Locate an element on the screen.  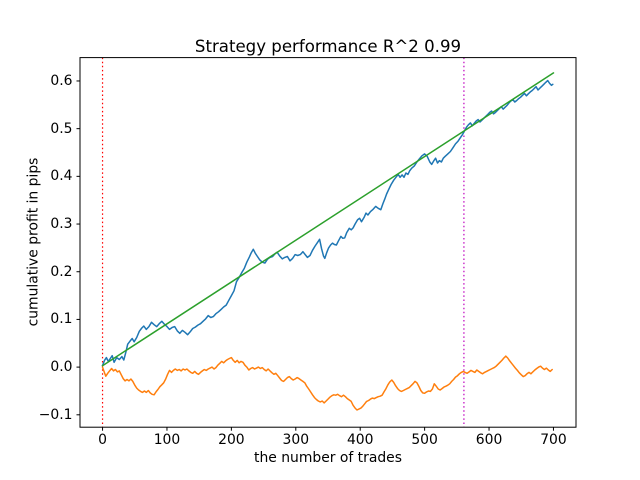
y-tick-label: 0.5 is located at coordinates (61, 128).